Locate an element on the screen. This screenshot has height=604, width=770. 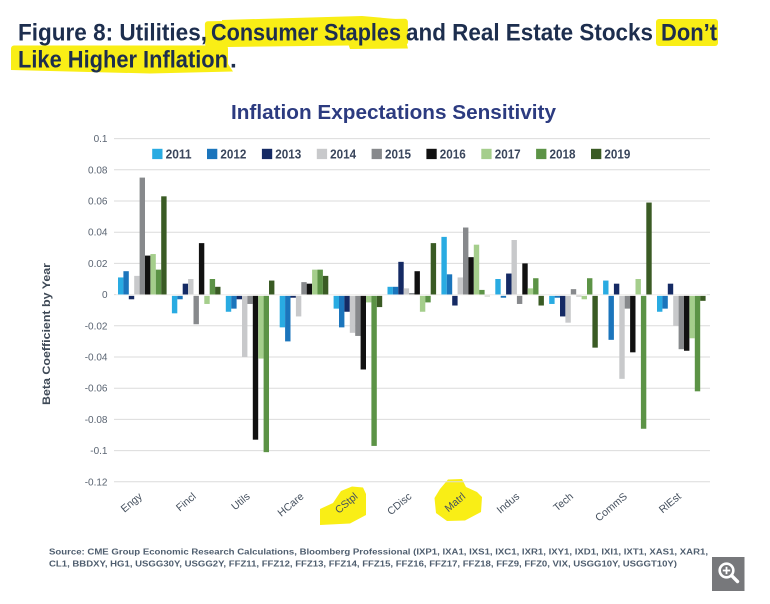
svg-text: 2011 is located at coordinates (179, 153).